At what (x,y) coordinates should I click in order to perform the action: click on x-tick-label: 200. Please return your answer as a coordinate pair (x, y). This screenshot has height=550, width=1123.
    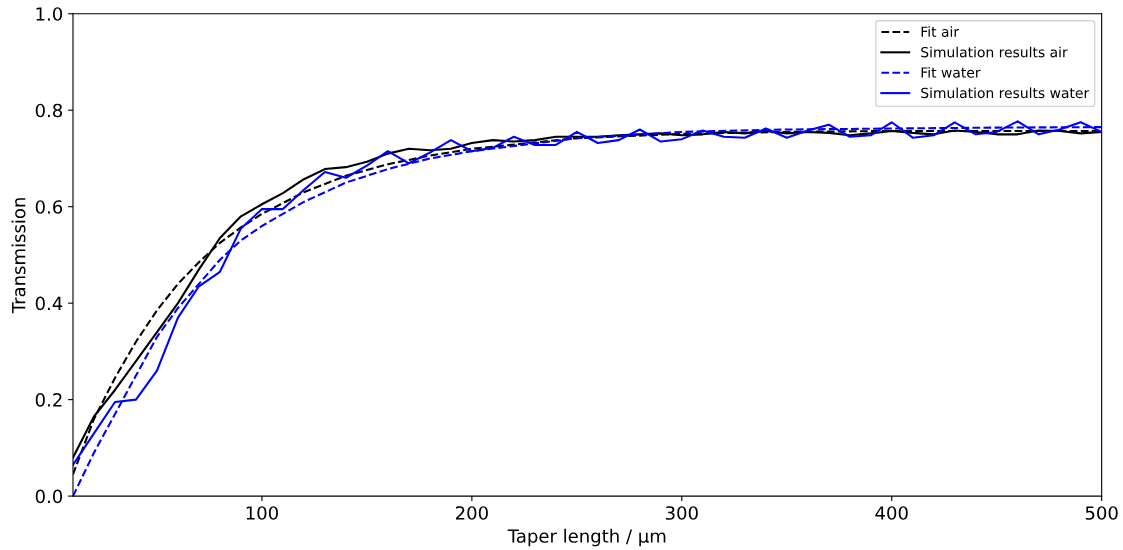
    Looking at the image, I should click on (471, 513).